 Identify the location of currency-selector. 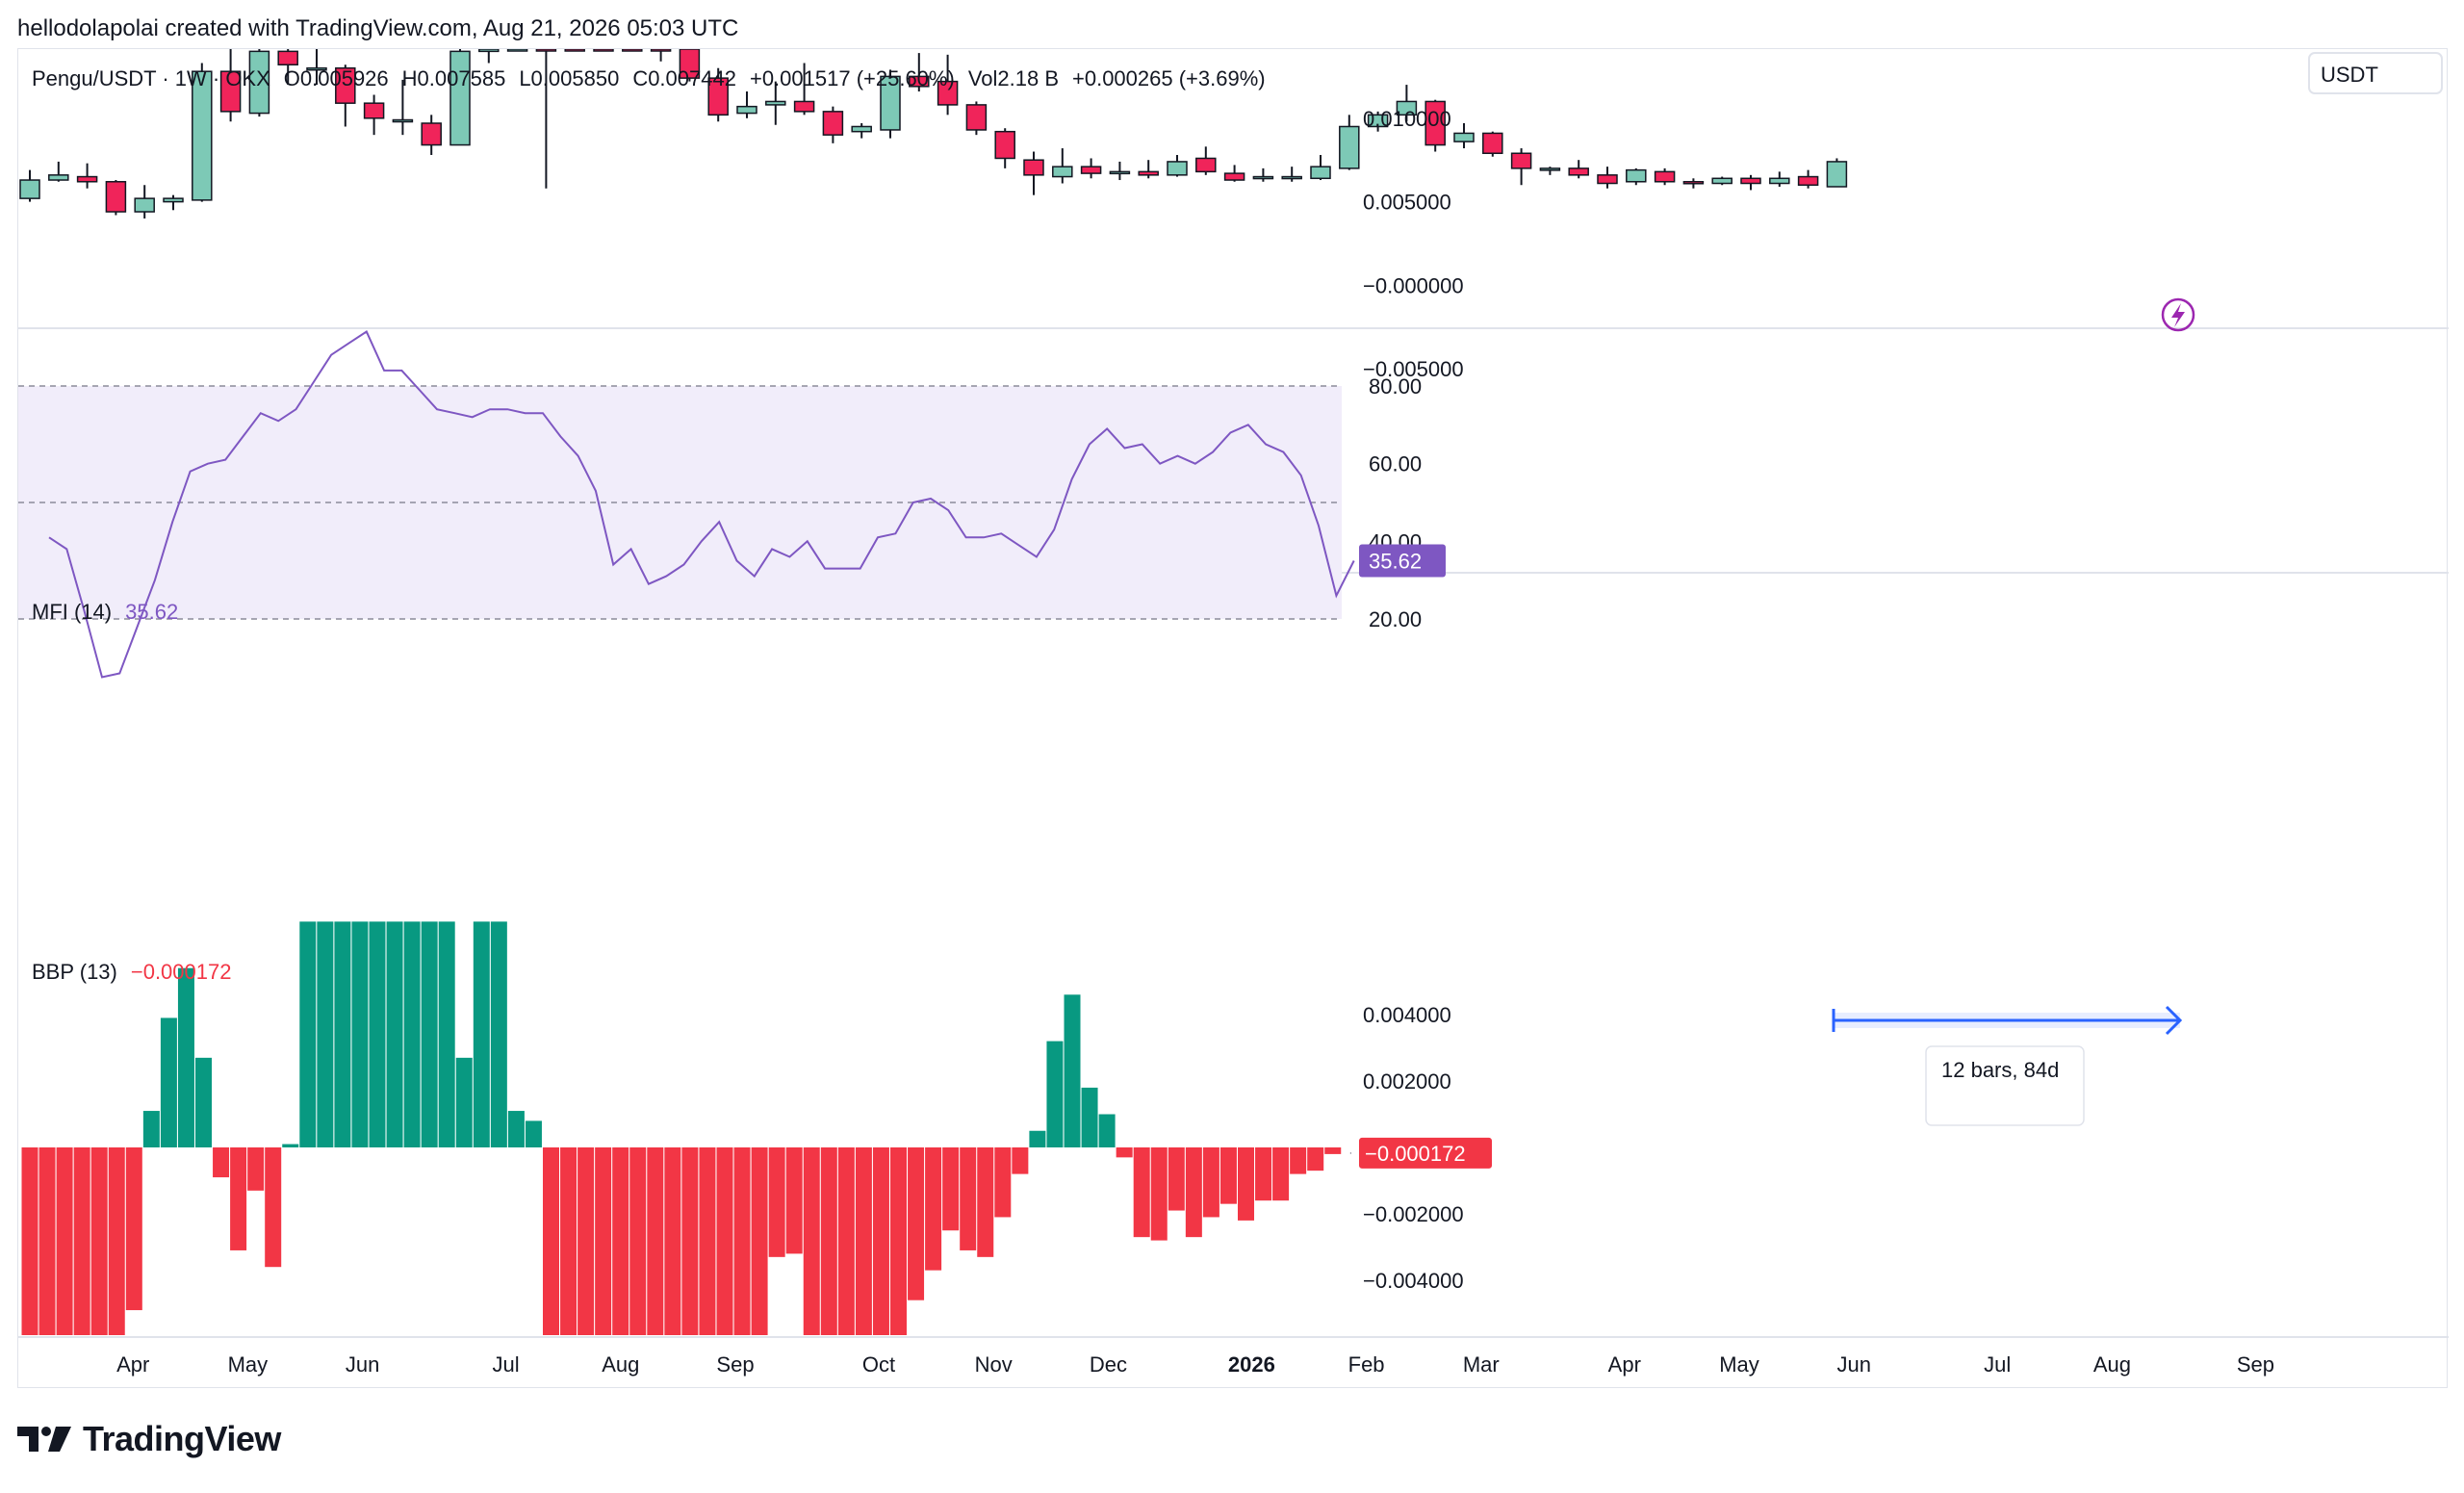
(2375, 73).